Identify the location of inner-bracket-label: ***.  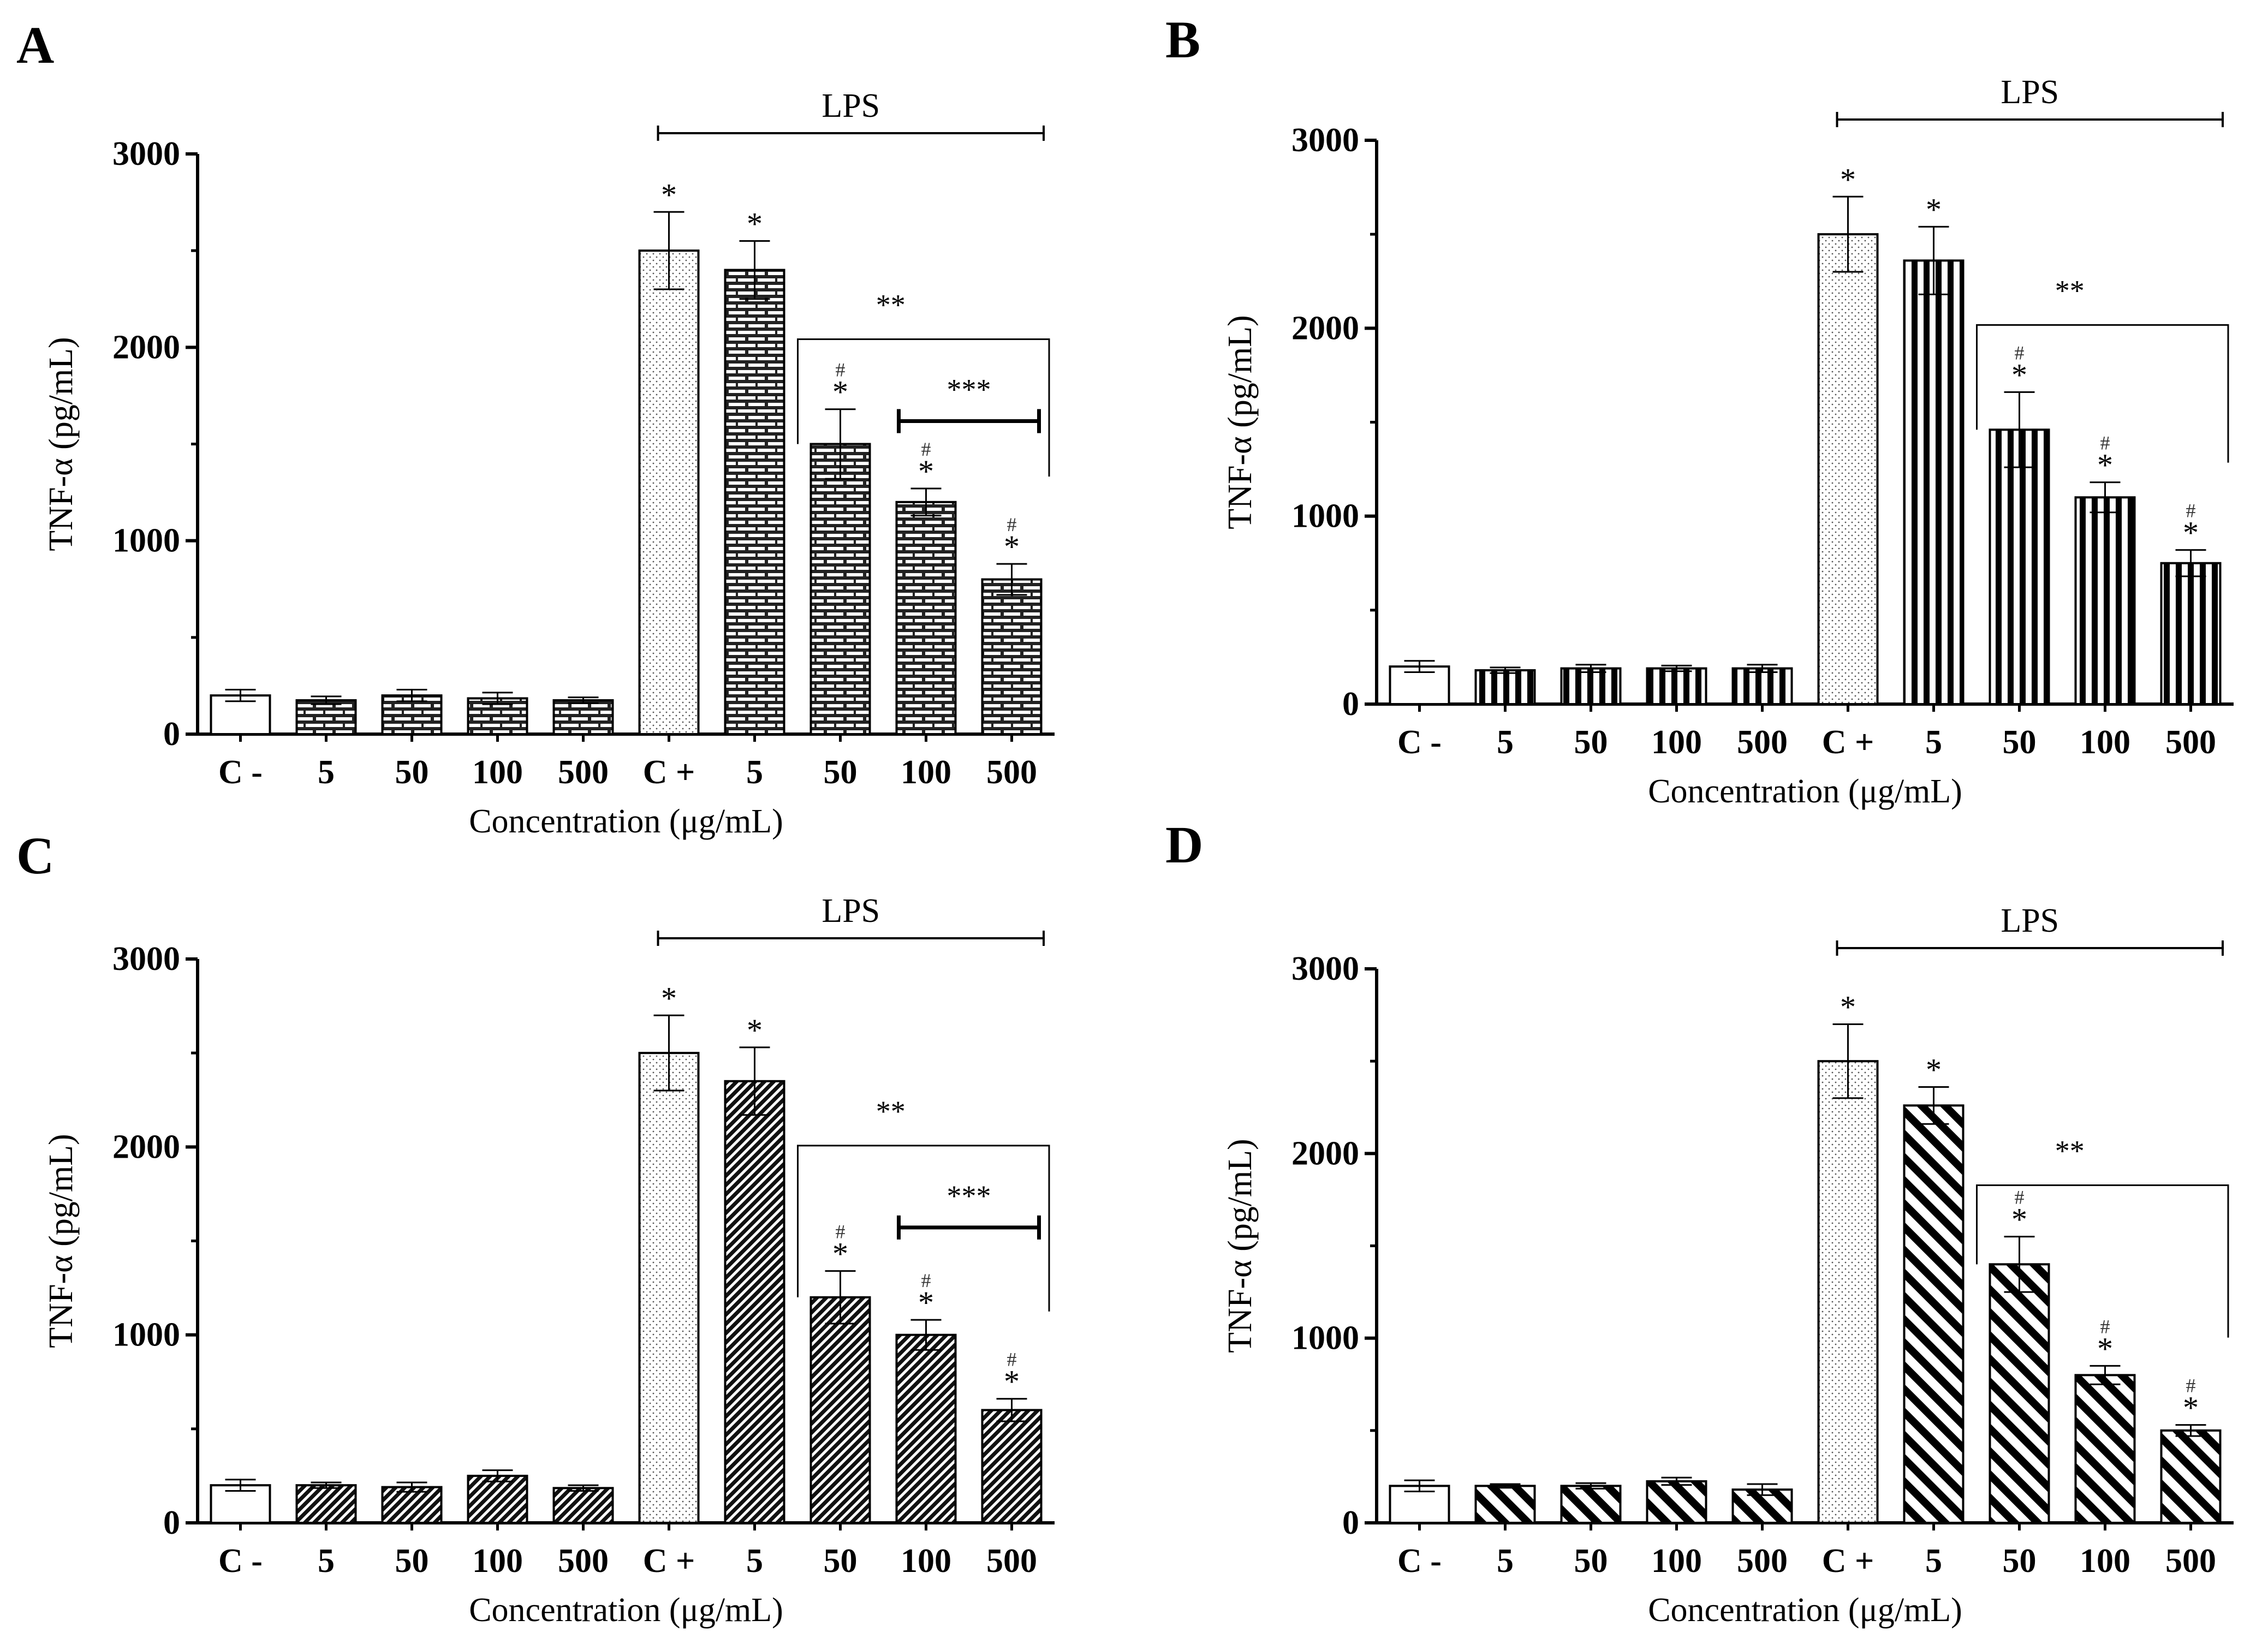
(969, 389).